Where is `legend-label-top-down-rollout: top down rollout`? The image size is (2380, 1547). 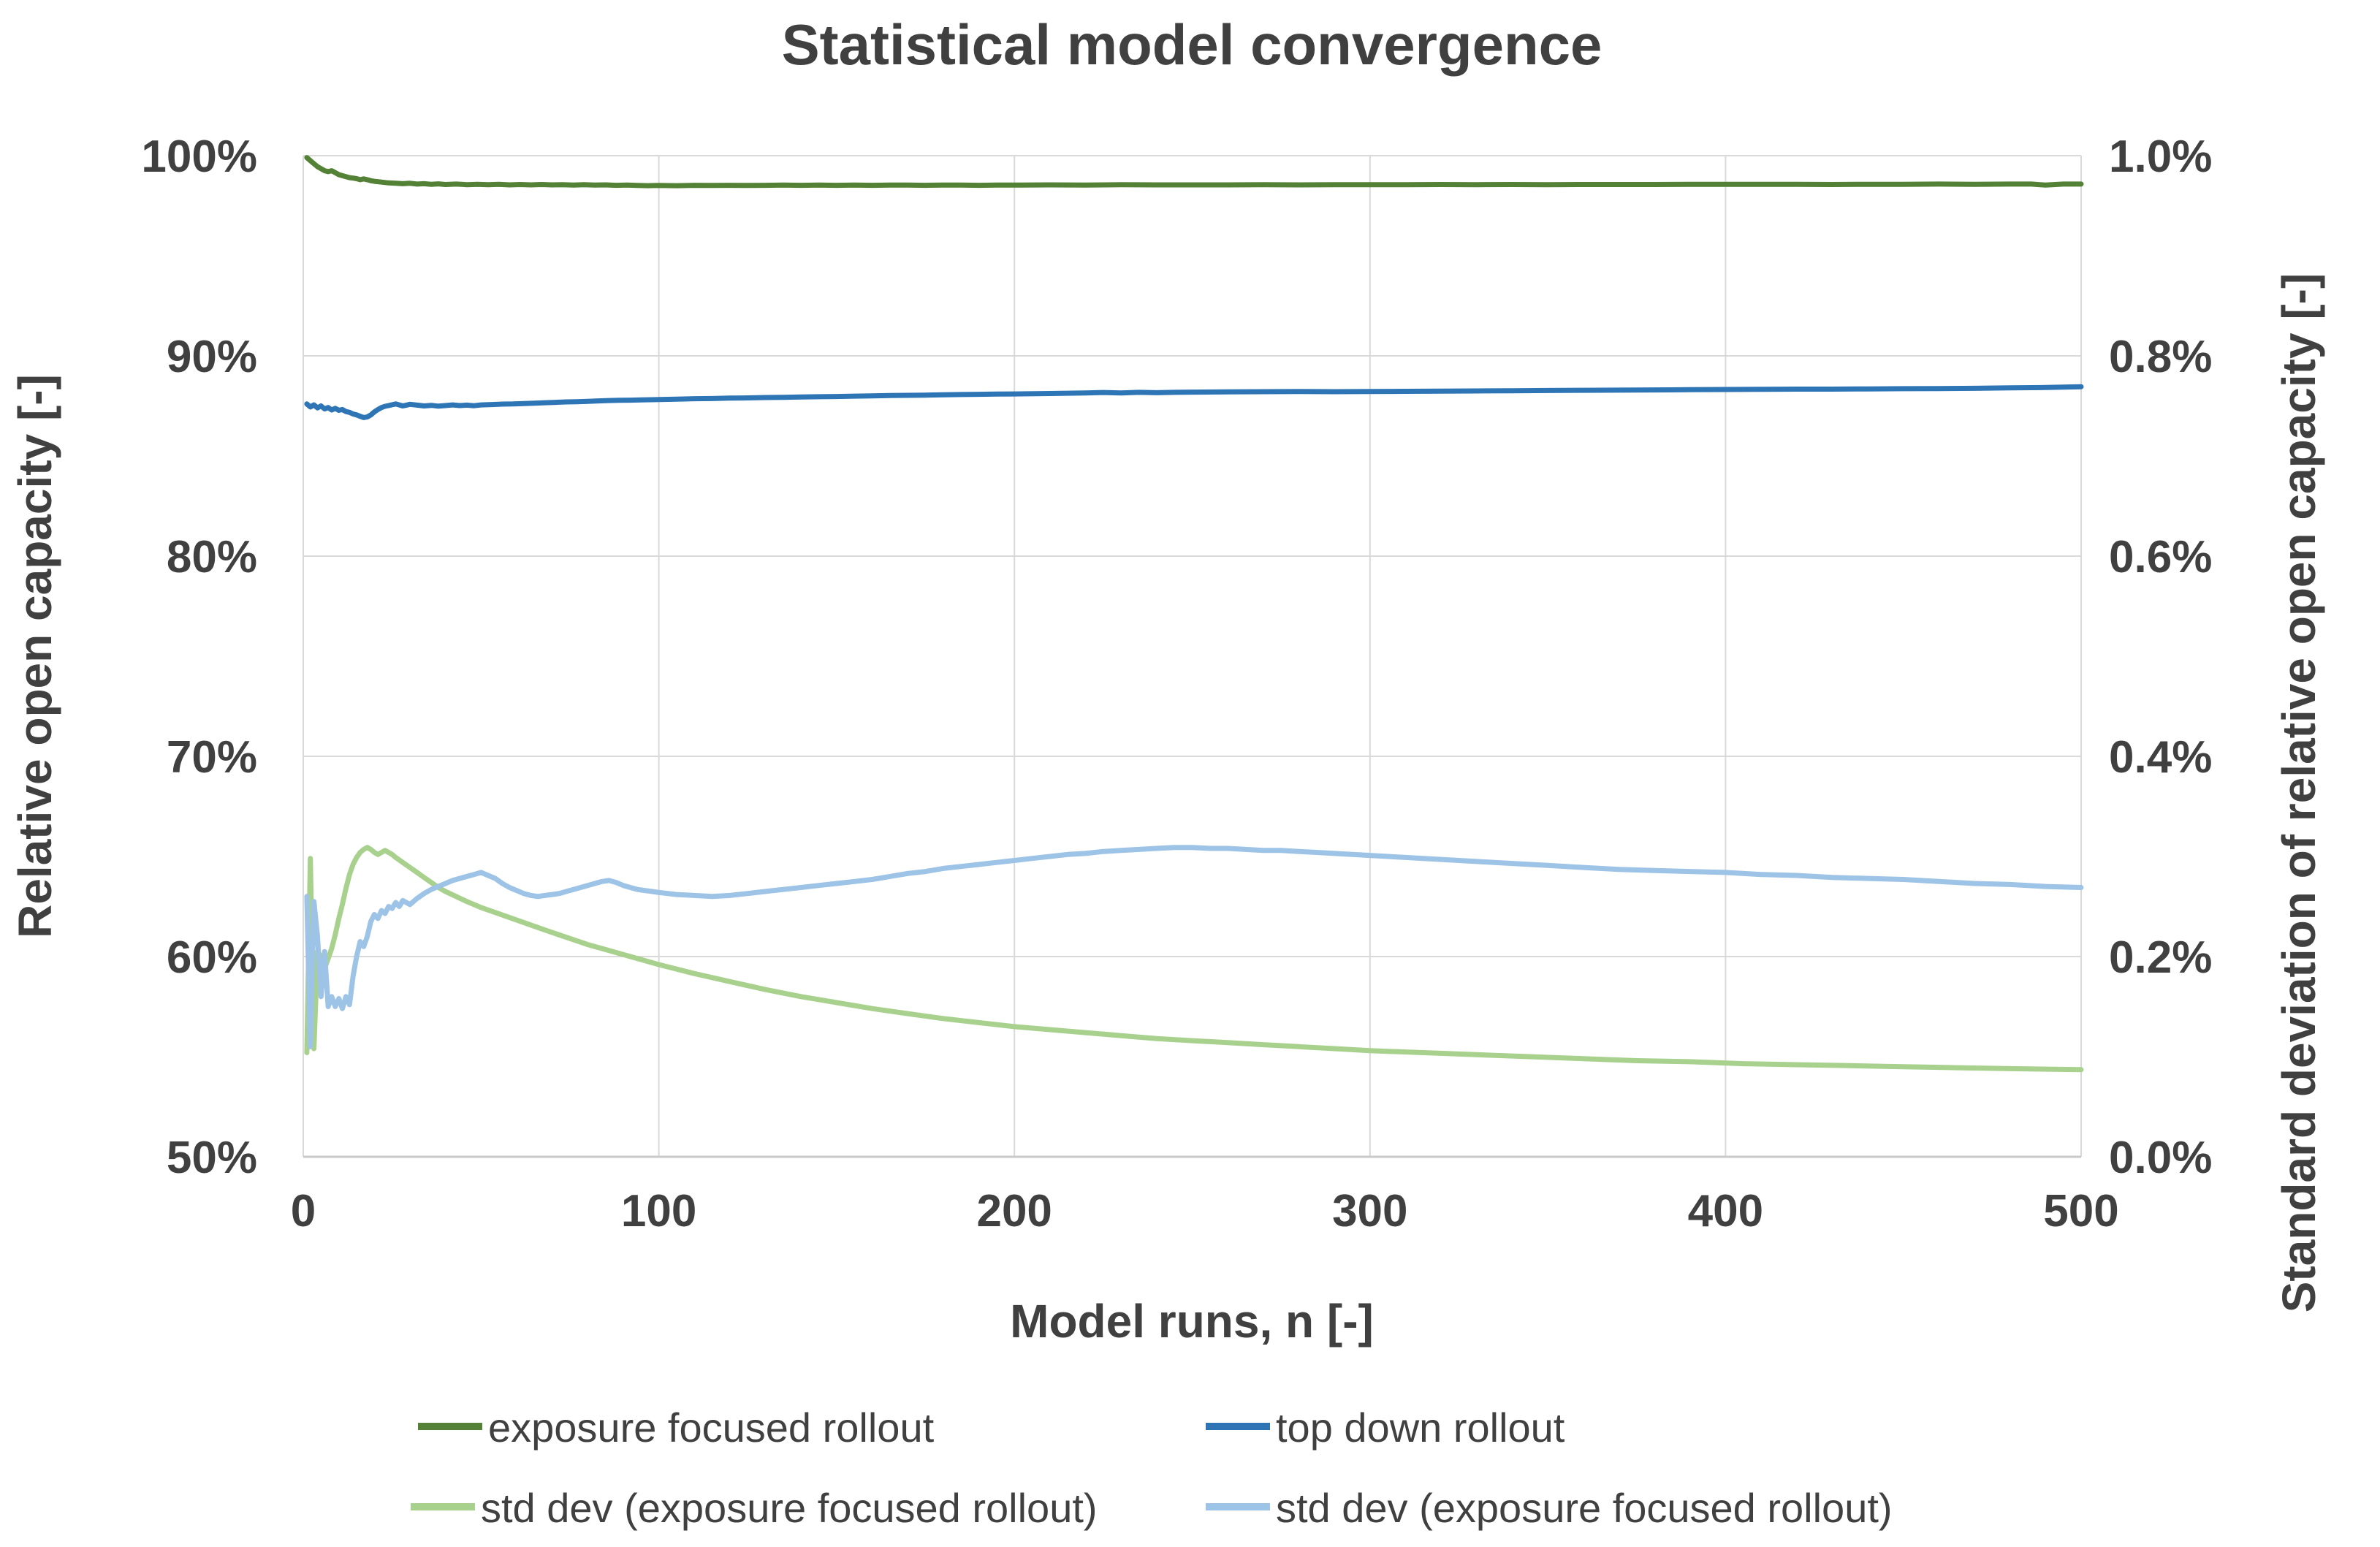
legend-label-top-down-rollout: top down rollout is located at coordinates (1420, 1428).